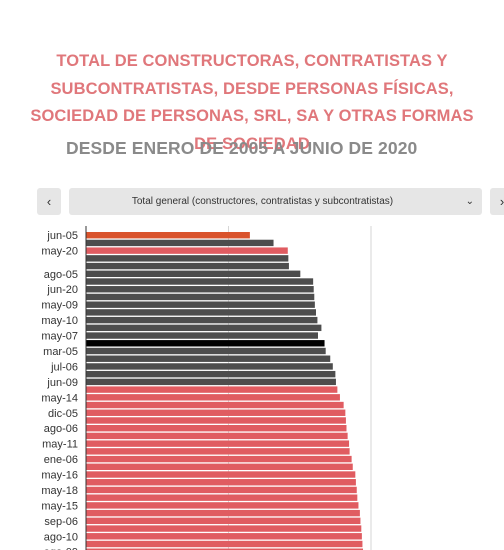  Describe the element at coordinates (469, 201) in the screenshot. I see `chevron-down-icon: ⌄` at that location.